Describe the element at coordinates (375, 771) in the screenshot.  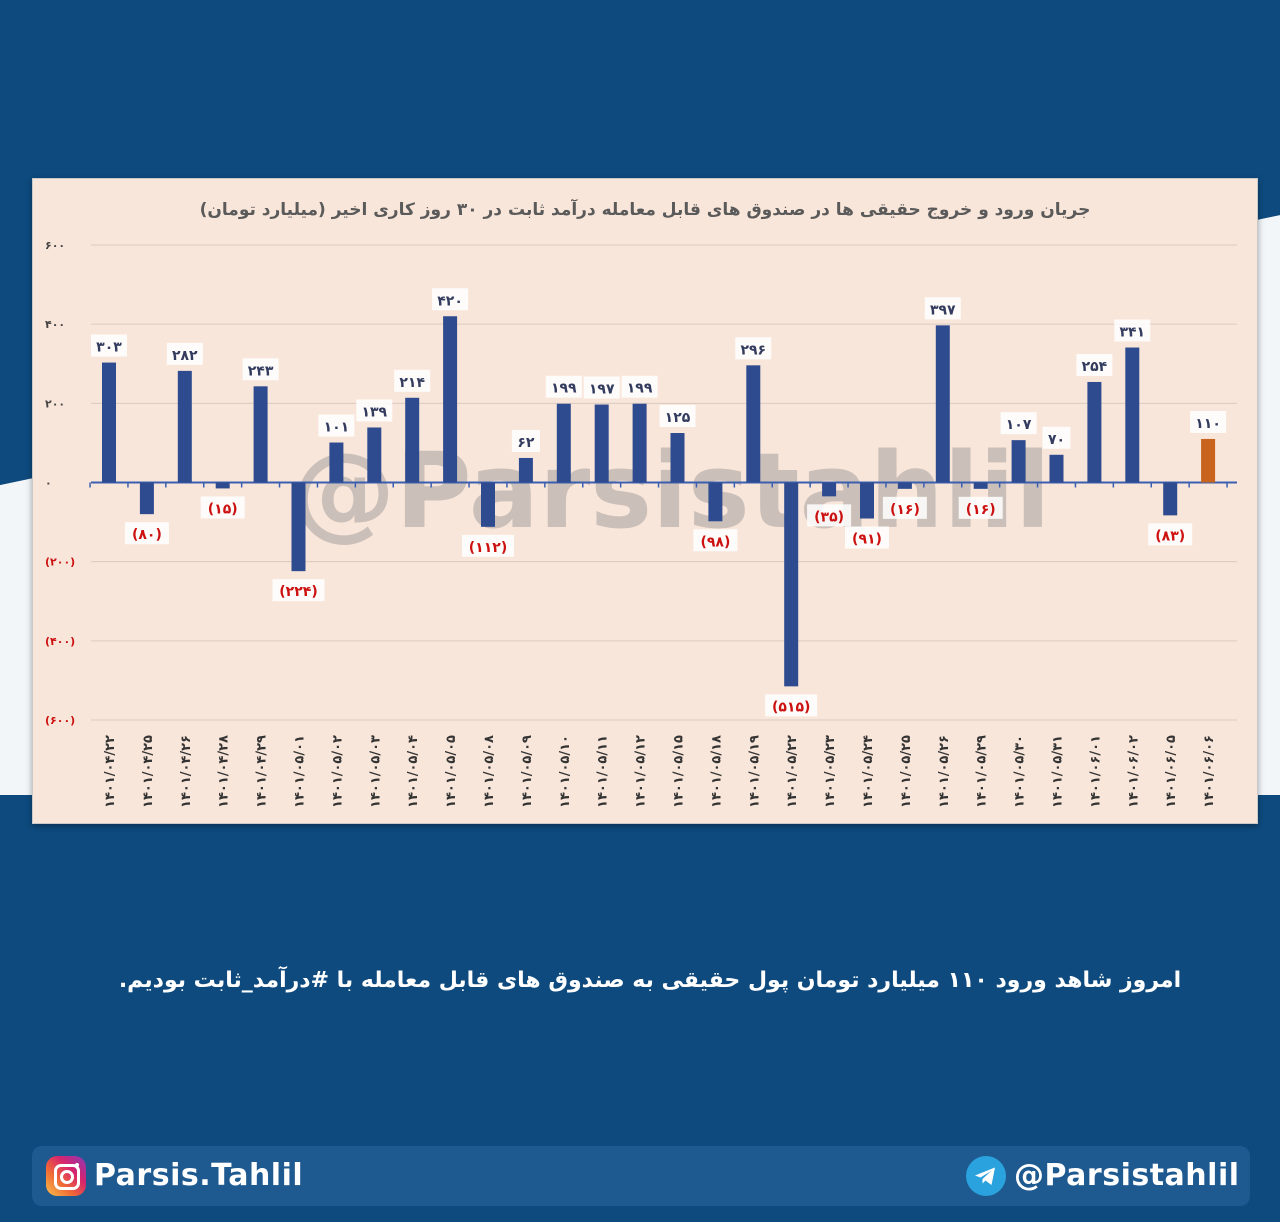
I see `x-tick-label: ۱۴۰۱/۰۵/۰۳` at that location.